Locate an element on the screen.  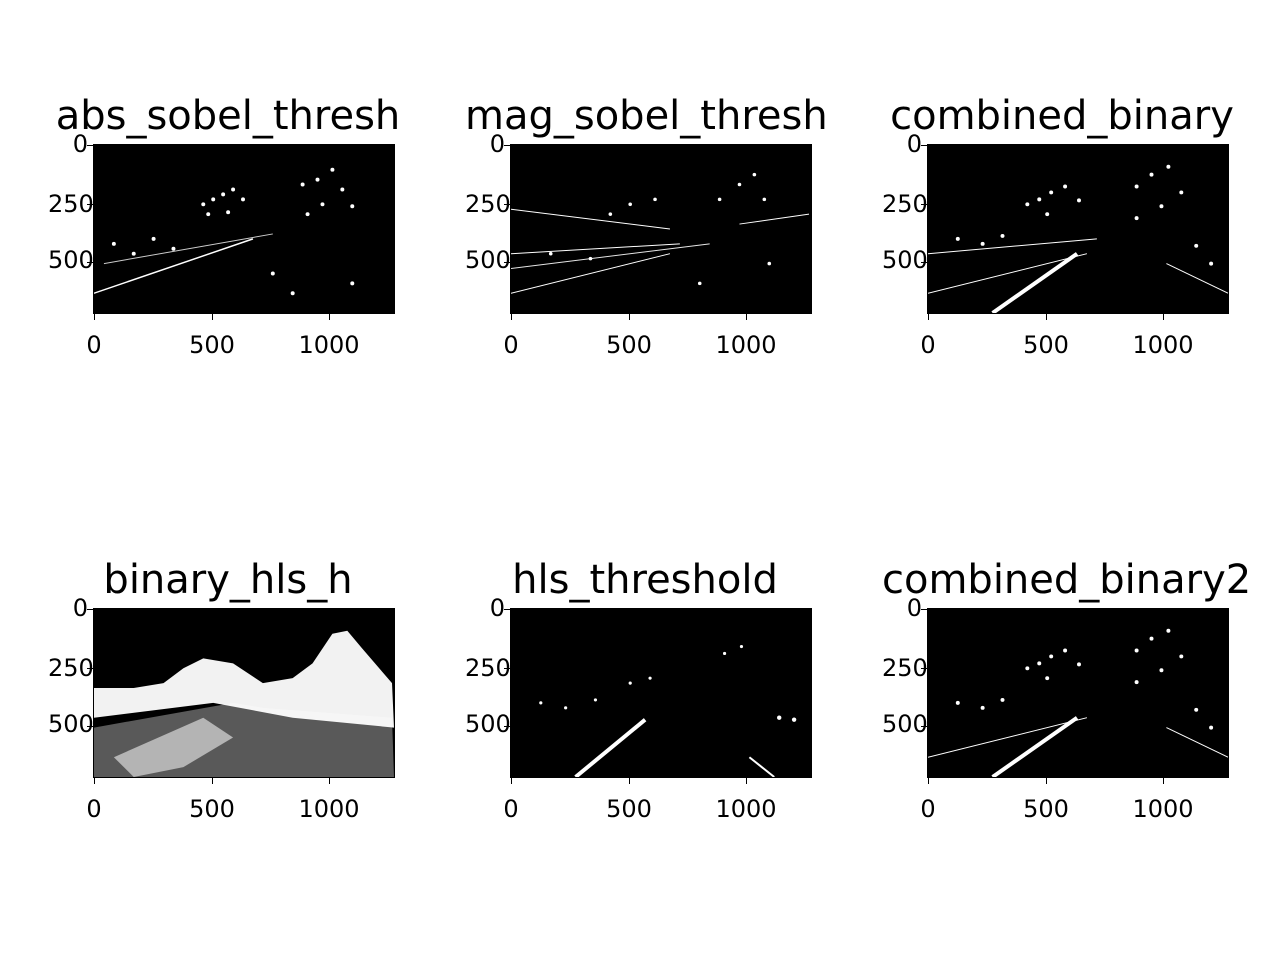
panel-mag-sobel-thresh: mag_sobel_thresh 0 250 500 0 500 1000 is located at coordinates (645, 227).